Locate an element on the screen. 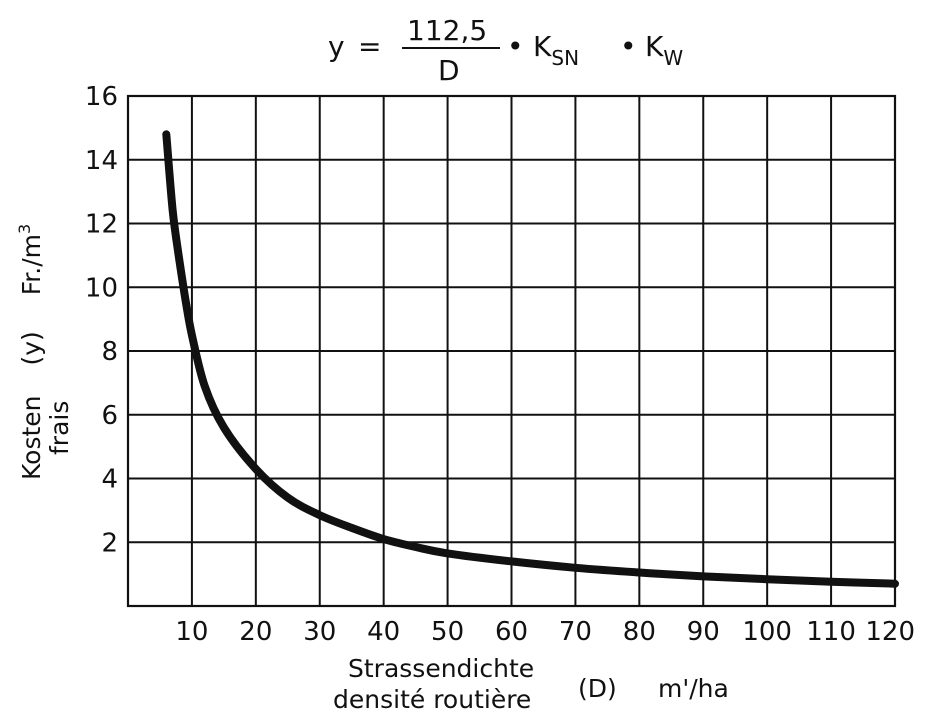 The width and height of the screenshot is (926, 718). formula-denominator: D is located at coordinates (449, 70).